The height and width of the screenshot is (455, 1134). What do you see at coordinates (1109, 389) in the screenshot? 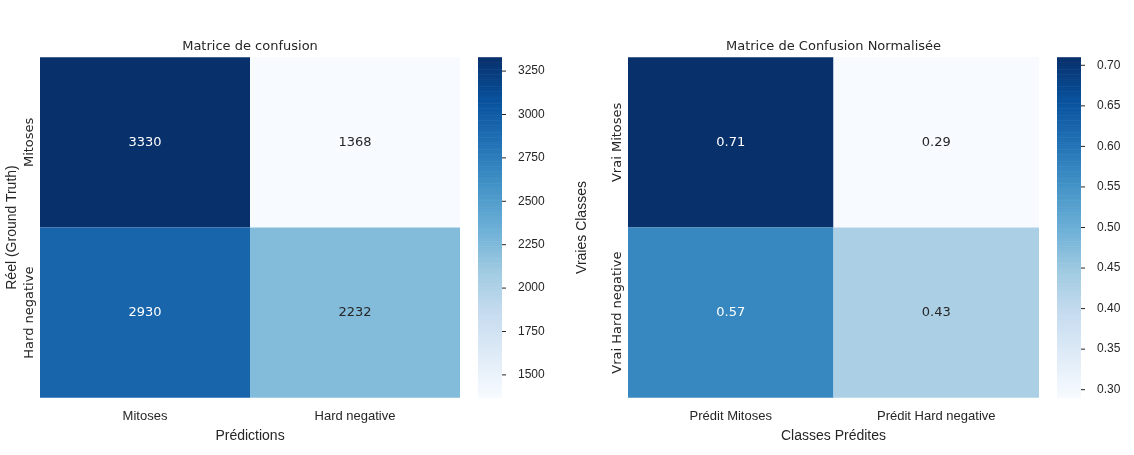
I see `color-bar-label: 0.30` at bounding box center [1109, 389].